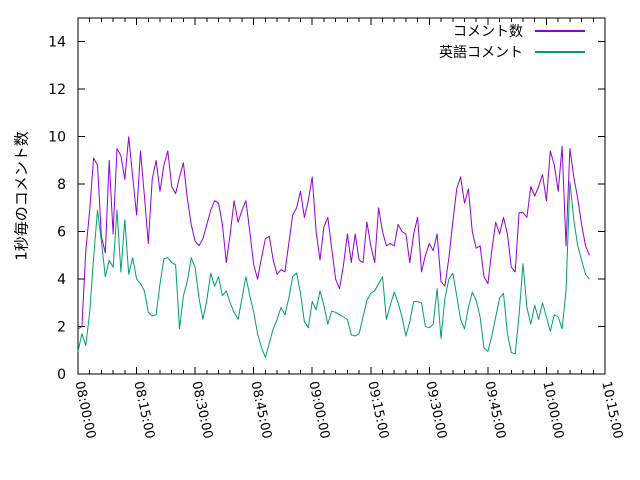  I want to click on legend-label-comments: コメント数, so click(488, 31).